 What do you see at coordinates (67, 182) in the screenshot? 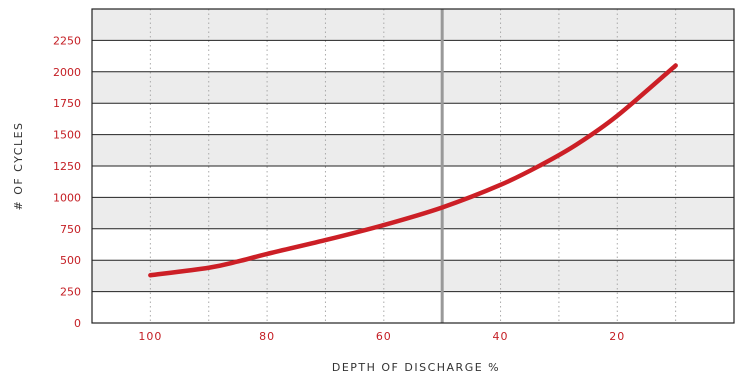
I see `y-axis-ticks: 0 250 500 750 1000 1250 1500 1750 2000 2250` at bounding box center [67, 182].